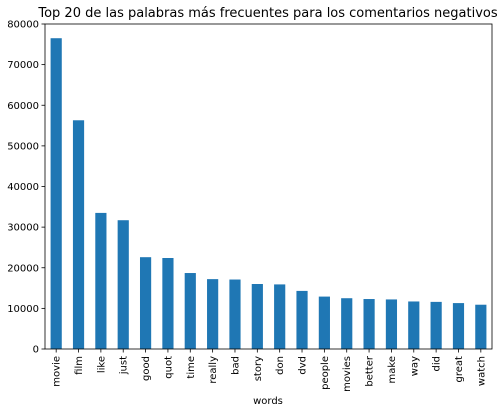 Image resolution: width=499 pixels, height=413 pixels. I want to click on x-tick-label-really: really, so click(213, 370).